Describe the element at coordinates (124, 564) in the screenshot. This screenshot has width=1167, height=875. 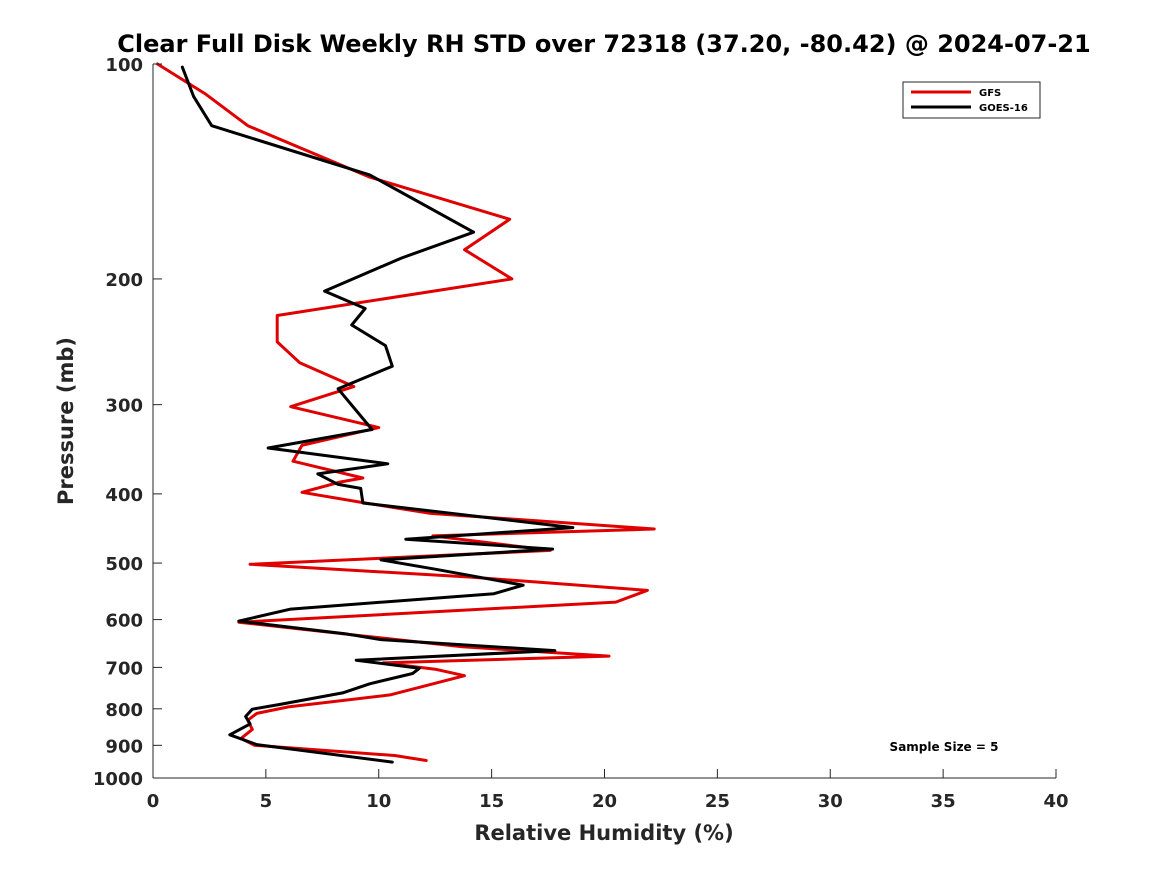
I see `y-tick-label: 500` at that location.